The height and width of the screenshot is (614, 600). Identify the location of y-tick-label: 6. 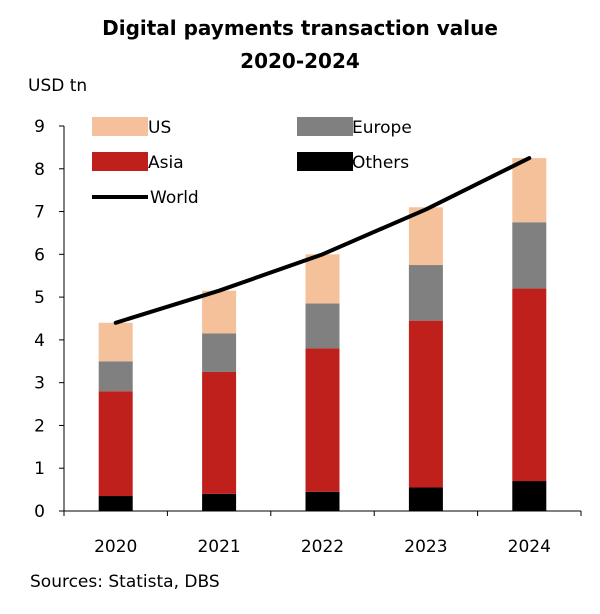
(39, 255).